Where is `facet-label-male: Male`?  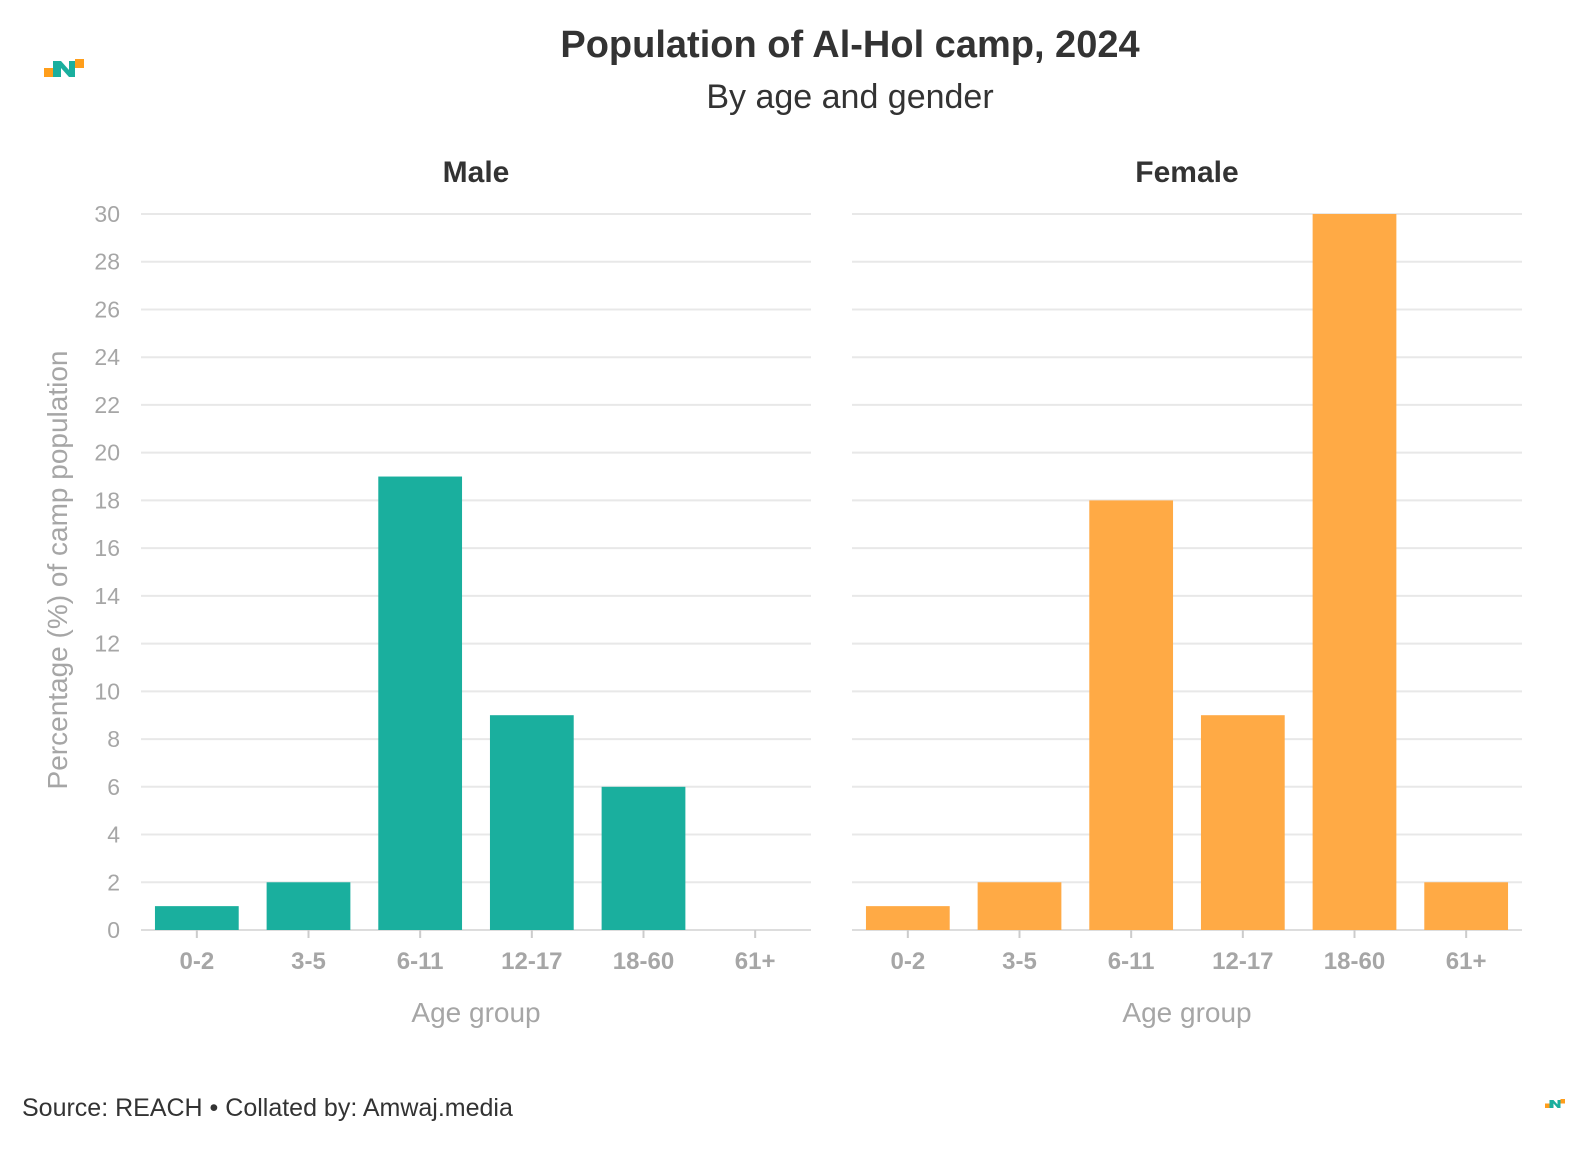 facet-label-male: Male is located at coordinates (476, 172).